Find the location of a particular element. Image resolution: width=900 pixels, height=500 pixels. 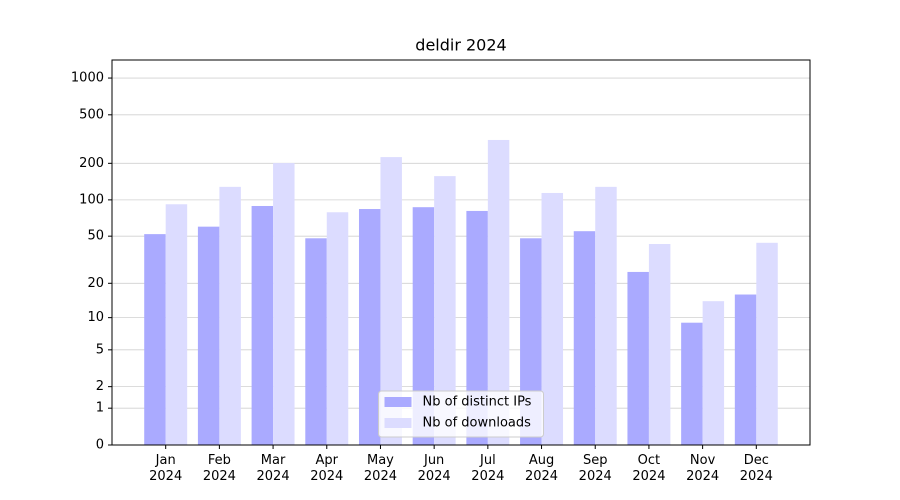

y-tick-label: 200 is located at coordinates (91, 163).